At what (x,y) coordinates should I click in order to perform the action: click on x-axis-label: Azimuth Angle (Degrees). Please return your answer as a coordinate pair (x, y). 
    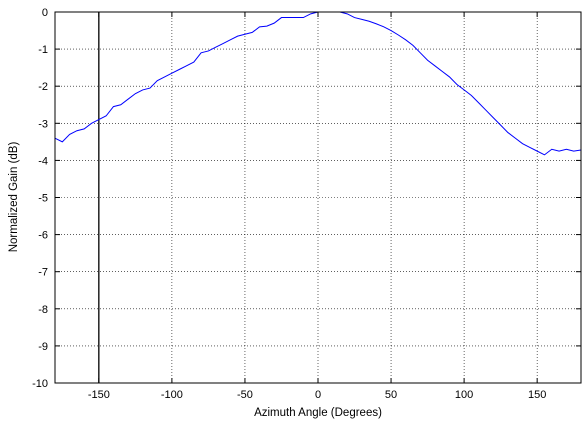
    Looking at the image, I should click on (318, 413).